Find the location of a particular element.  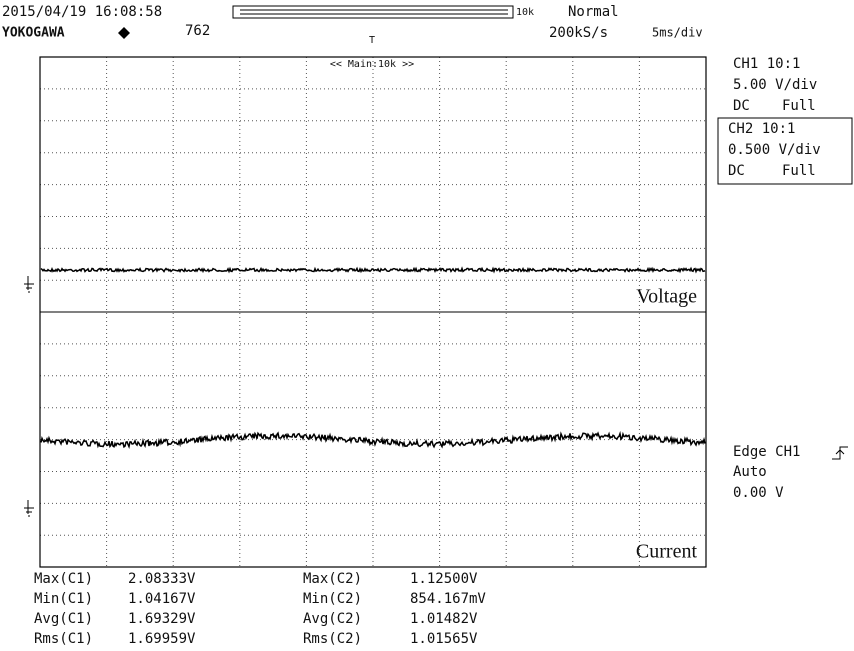

ch-probe: CH1 10:1 is located at coordinates (766, 64).